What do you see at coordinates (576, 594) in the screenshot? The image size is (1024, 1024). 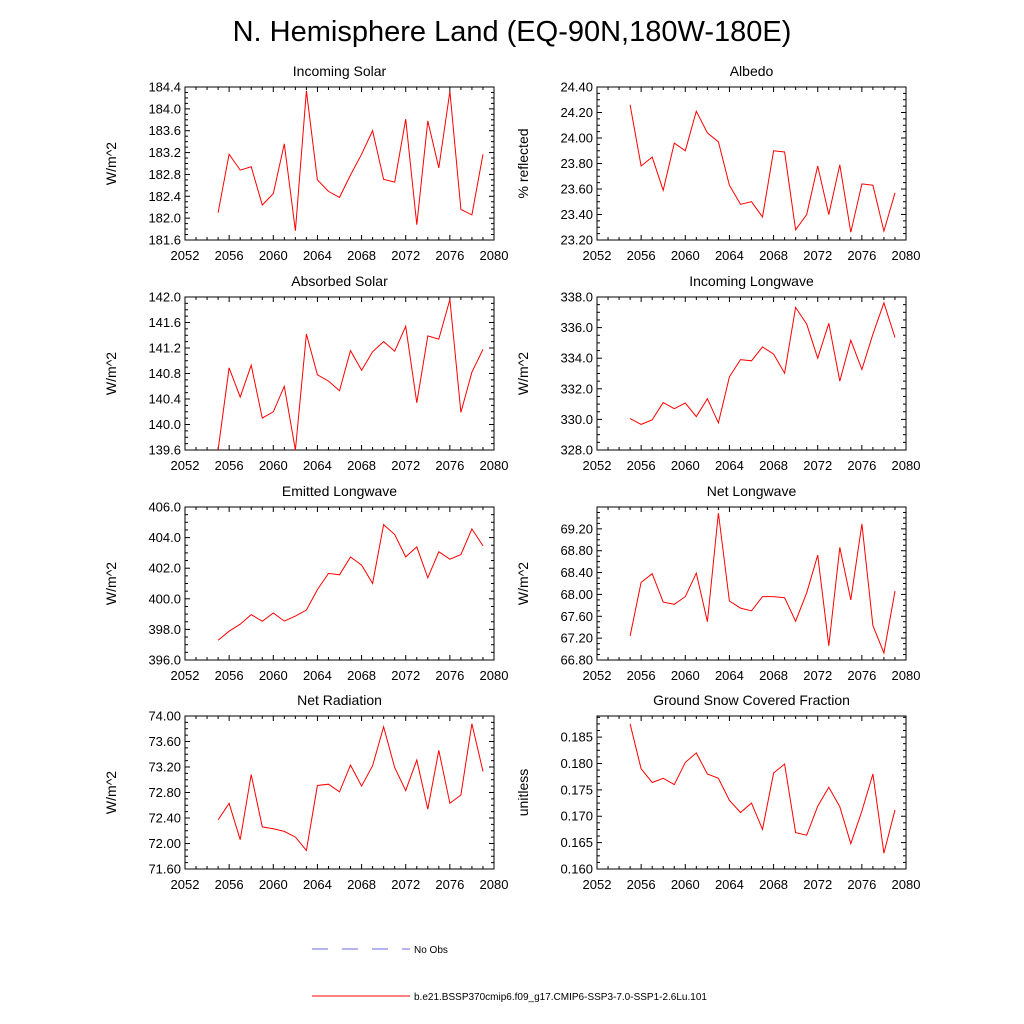 I see `net-longwave-ytick-label: 68.00` at bounding box center [576, 594].